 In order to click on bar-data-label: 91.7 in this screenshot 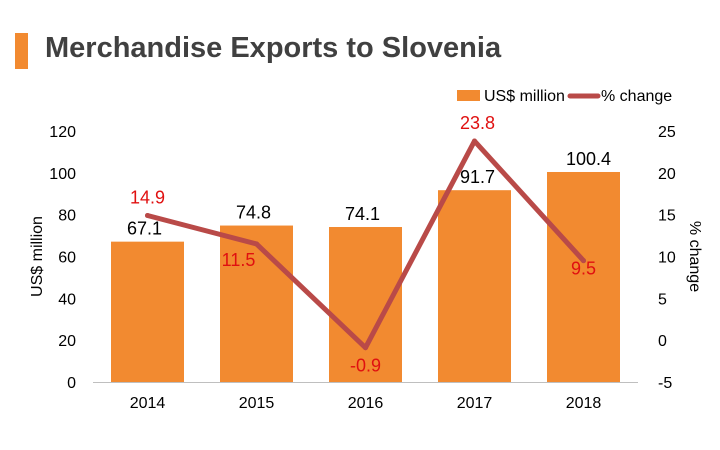, I will do `click(477, 177)`.